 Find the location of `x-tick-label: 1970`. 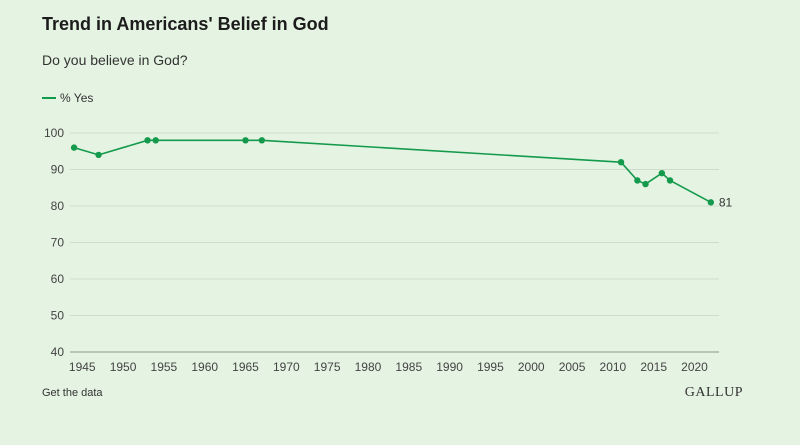

x-tick-label: 1970 is located at coordinates (286, 367).